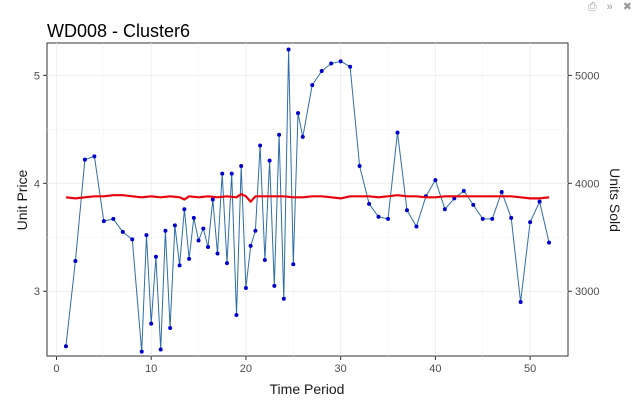 Image resolution: width=640 pixels, height=404 pixels. What do you see at coordinates (615, 200) in the screenshot?
I see `y2-axis-title: Units Sold` at bounding box center [615, 200].